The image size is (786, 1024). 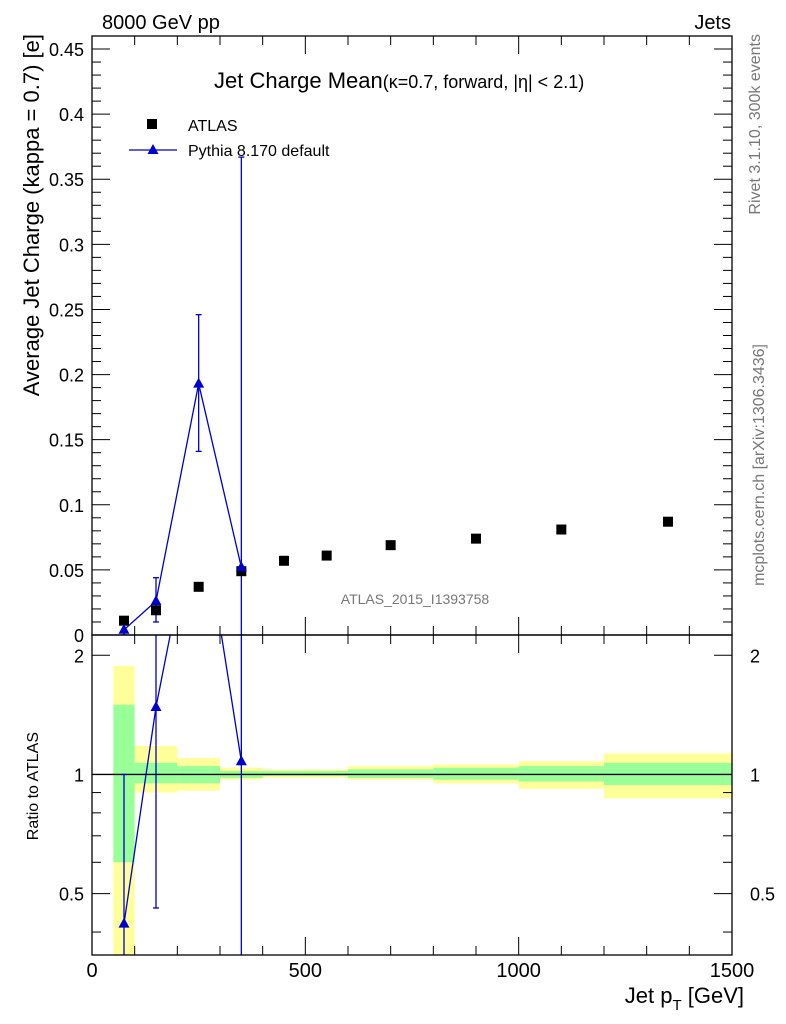 I want to click on ratio-ytick-label-right: 1, so click(x=755, y=775).